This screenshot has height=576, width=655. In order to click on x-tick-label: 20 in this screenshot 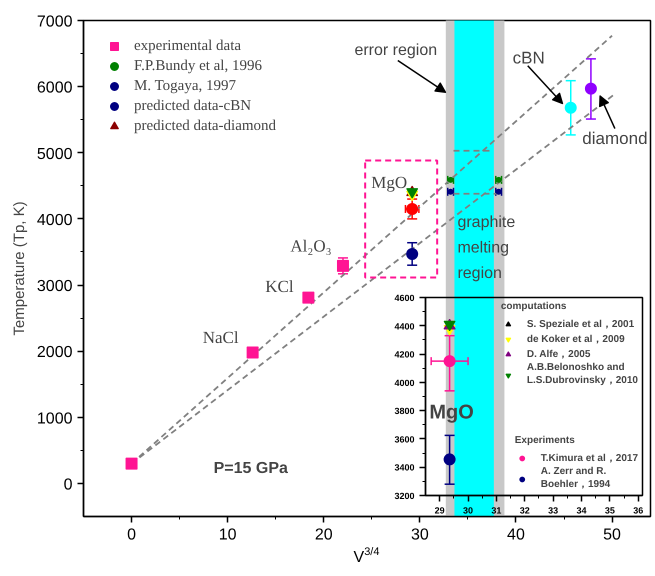, I will do `click(323, 535)`.